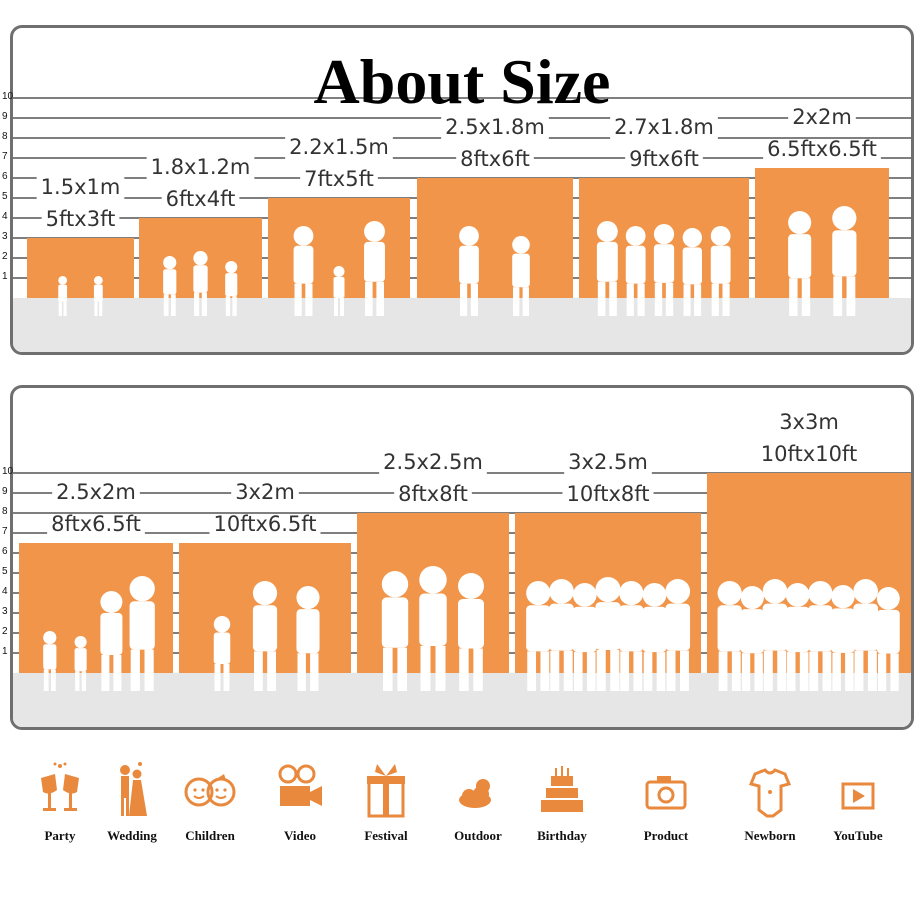  Describe the element at coordinates (809, 454) in the screenshot. I see `size-imperial-label: 10ftx10ft` at that location.